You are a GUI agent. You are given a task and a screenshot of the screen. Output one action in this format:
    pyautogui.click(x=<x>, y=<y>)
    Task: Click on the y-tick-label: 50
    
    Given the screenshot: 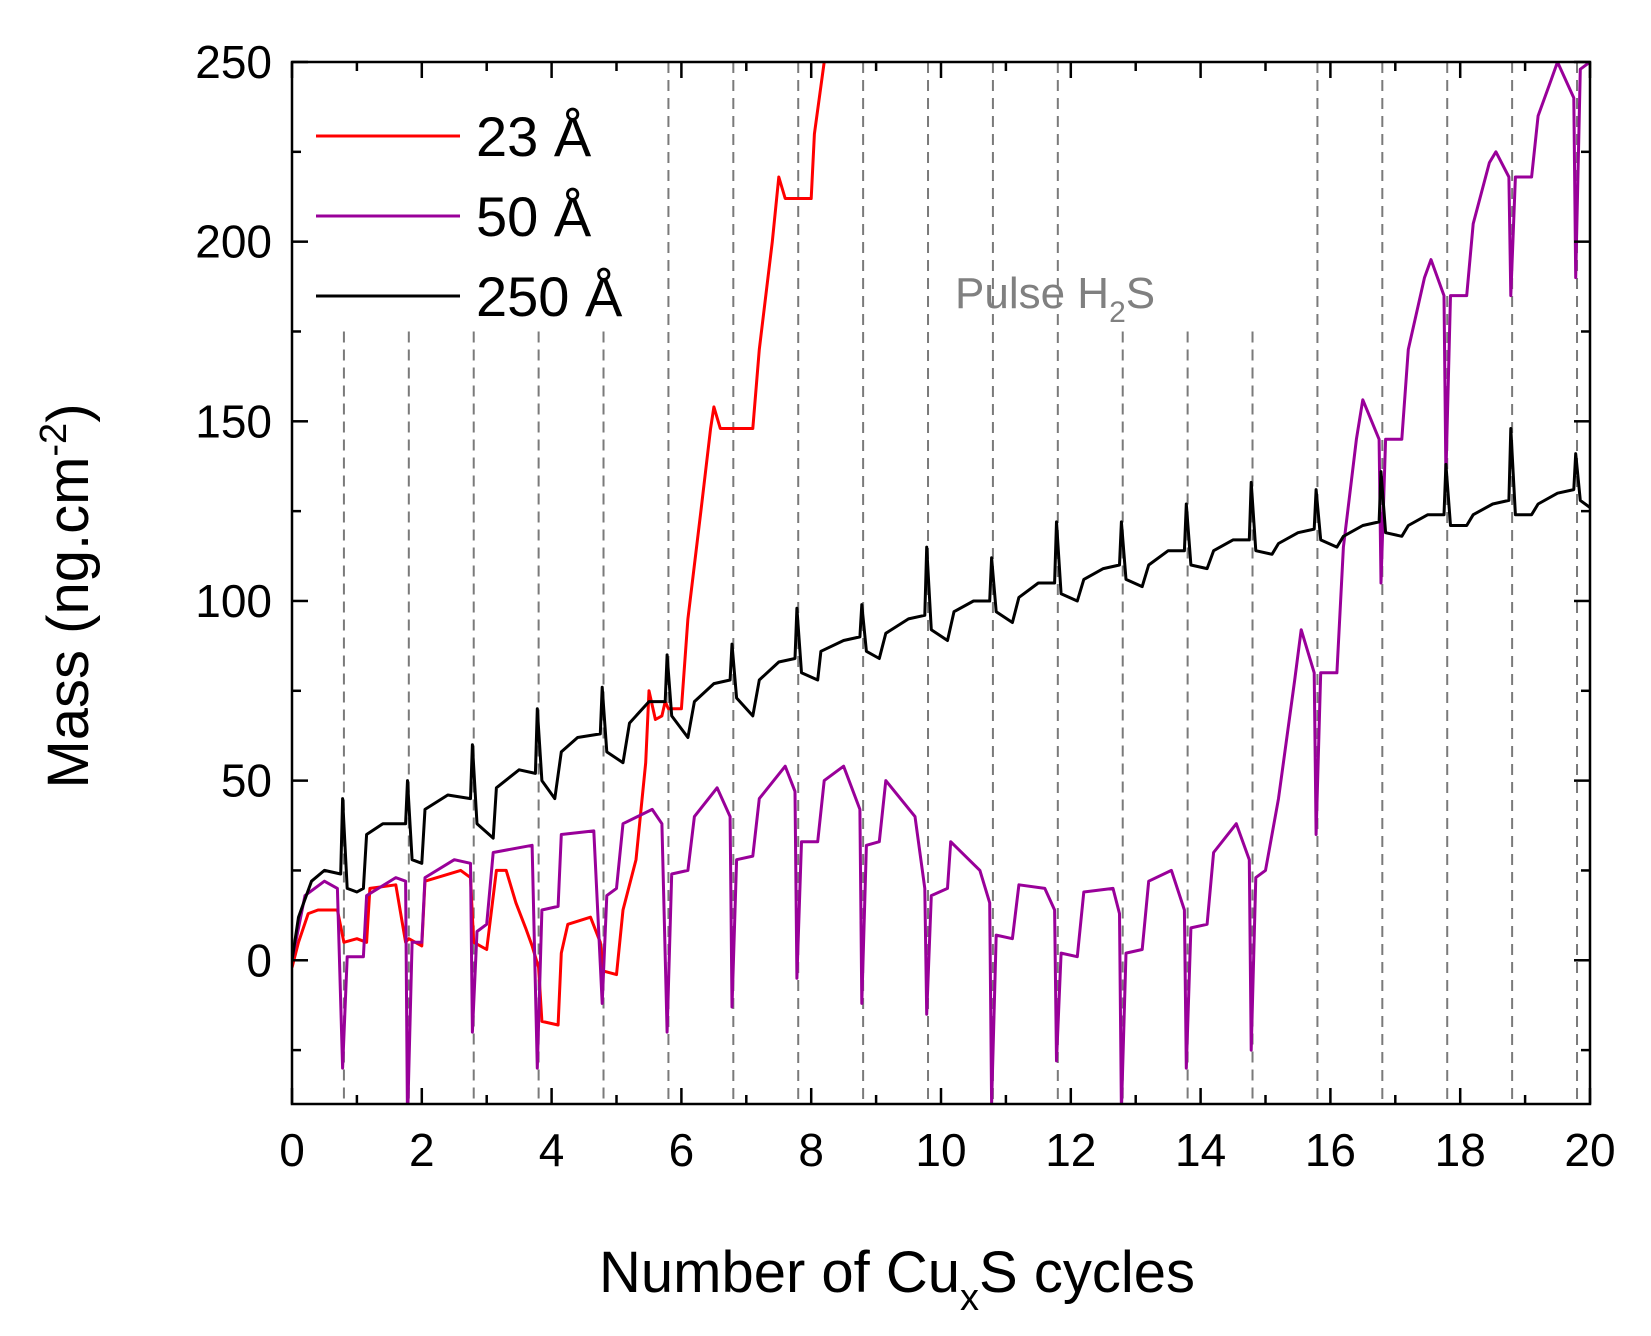 What is the action you would take?
    pyautogui.click(x=246, y=781)
    